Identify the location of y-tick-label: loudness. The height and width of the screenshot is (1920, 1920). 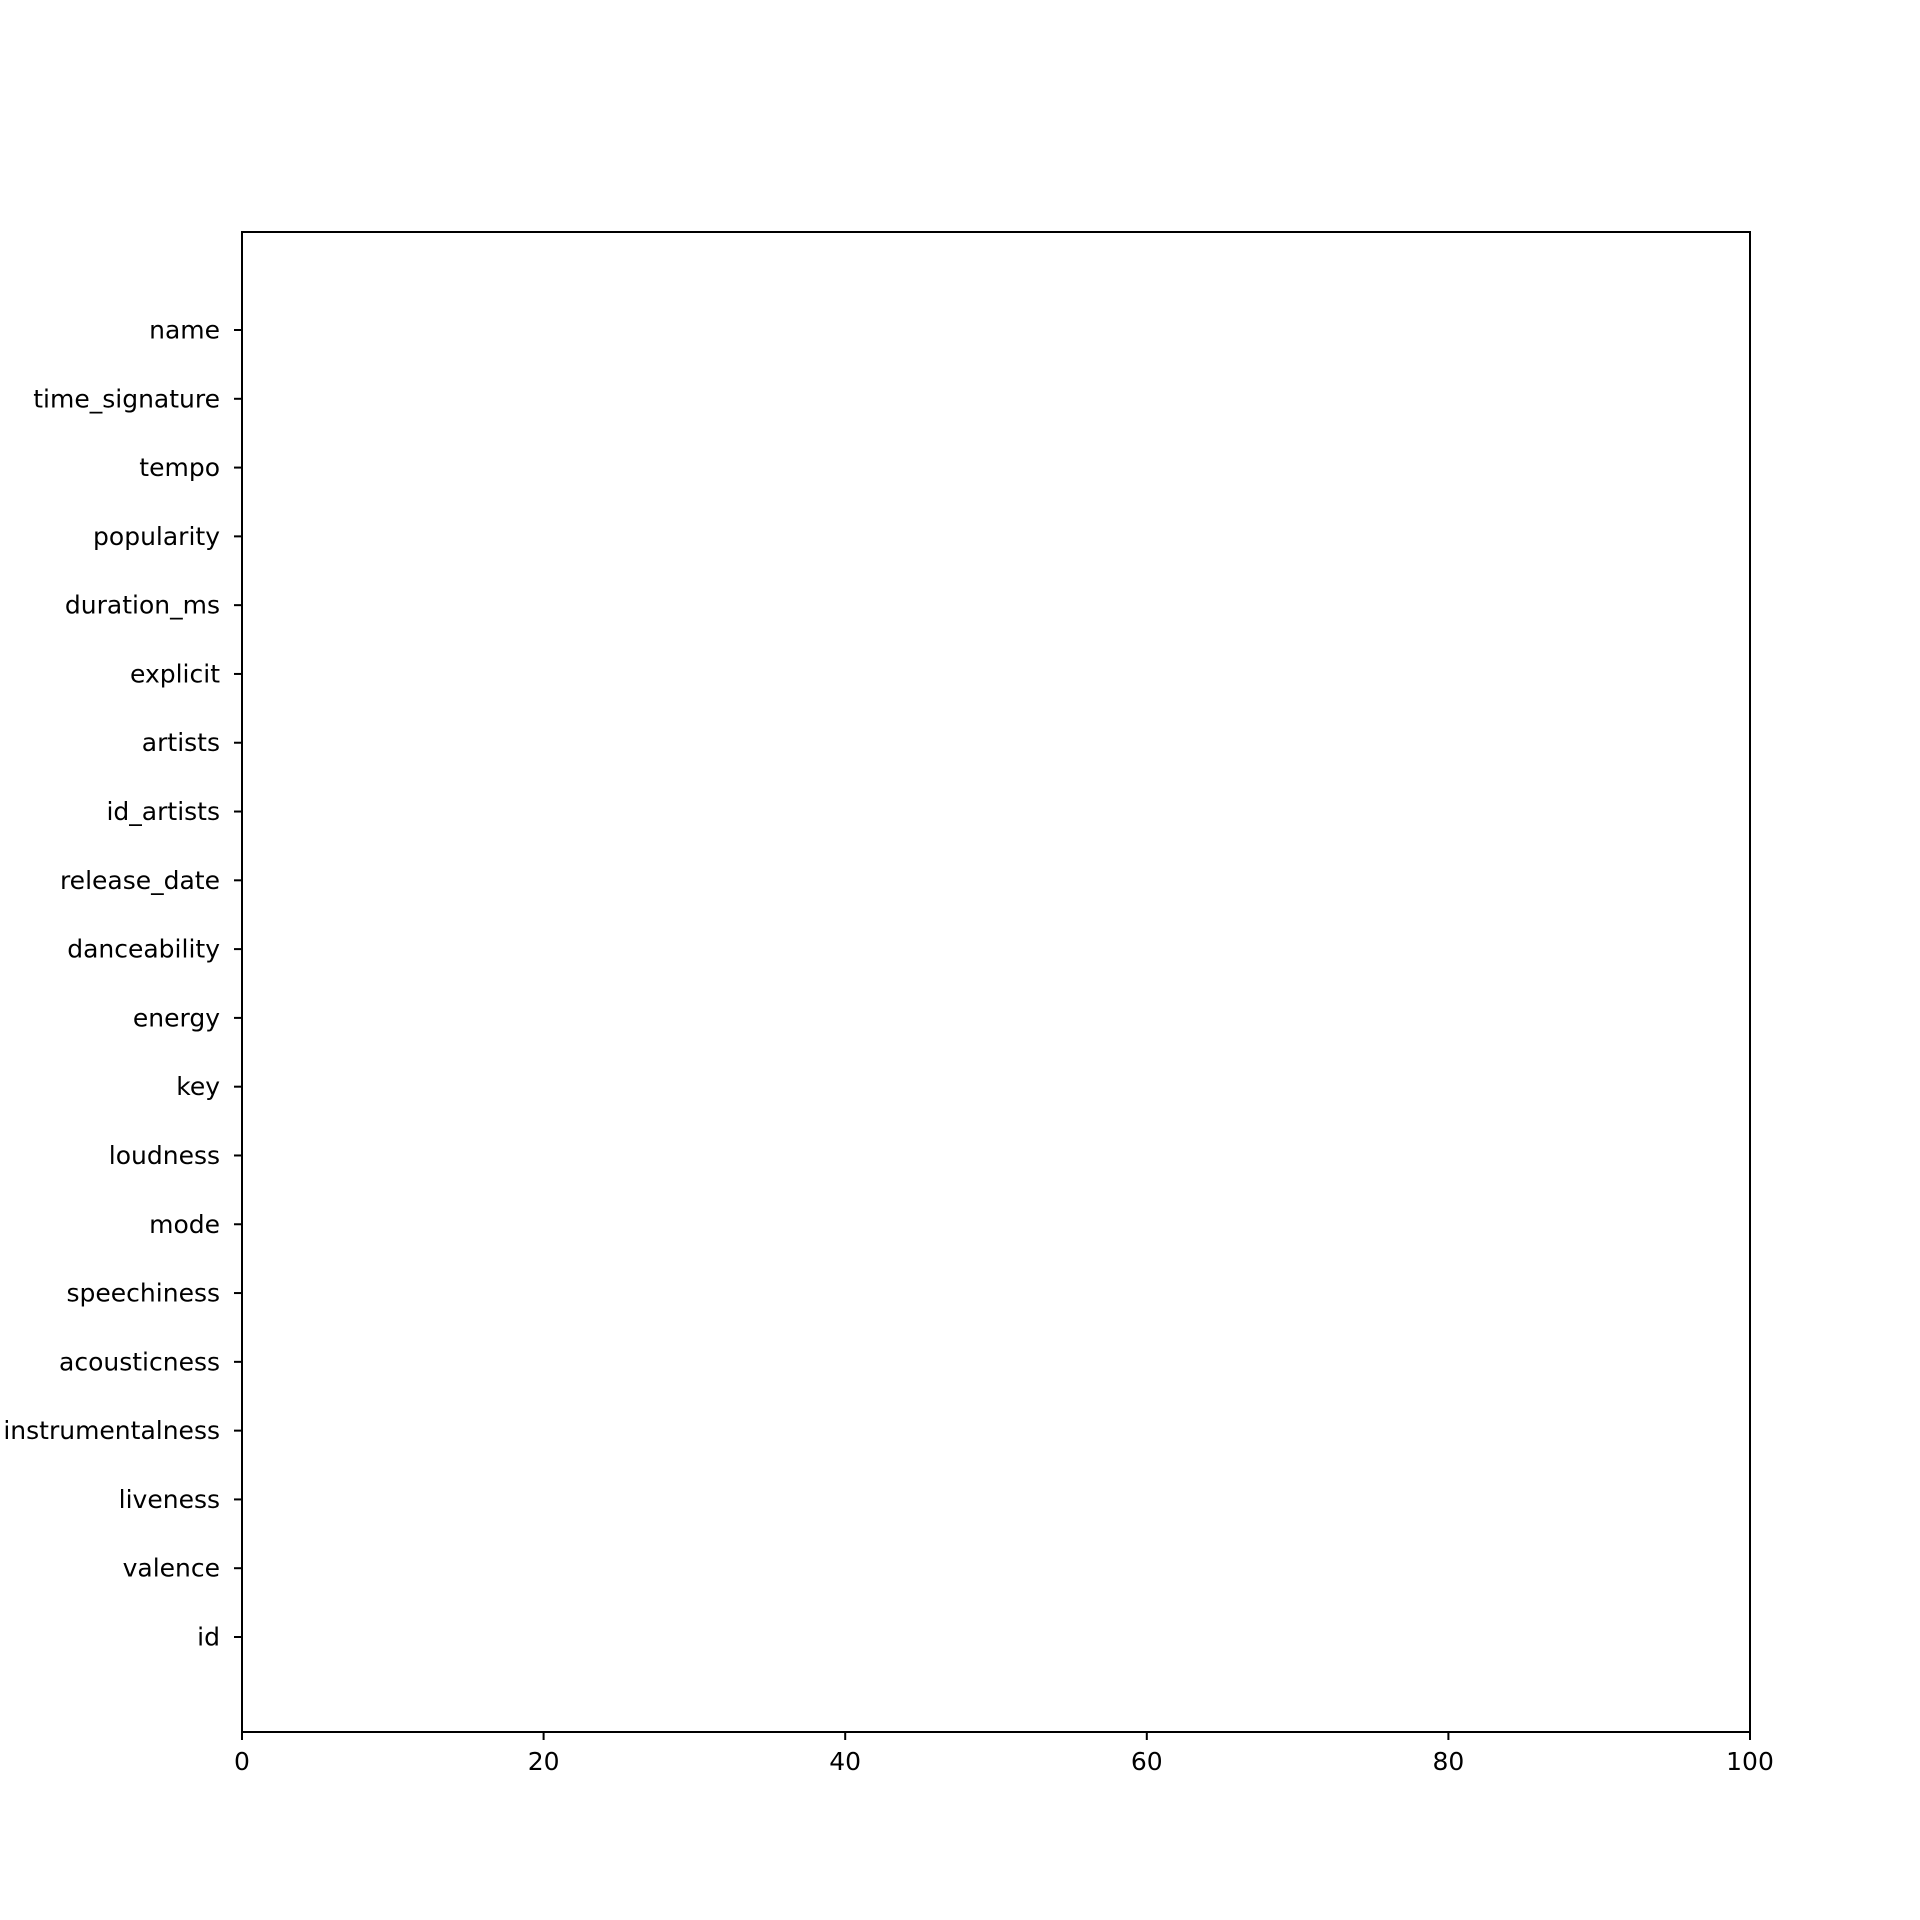
(164, 1155).